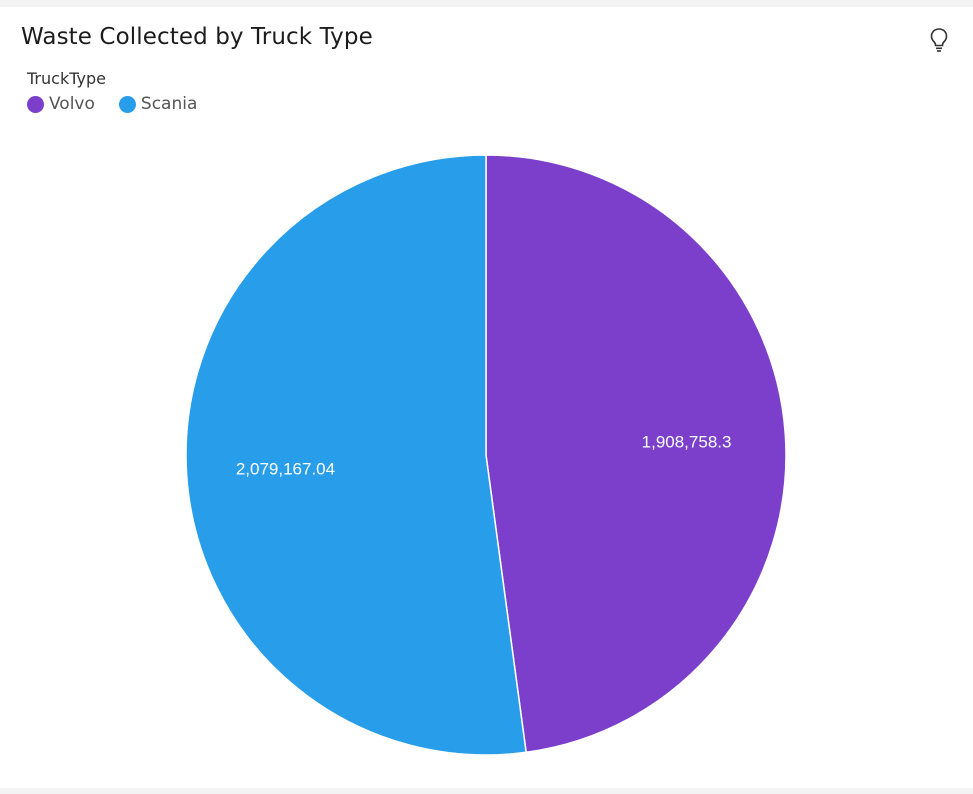 This screenshot has height=794, width=973. I want to click on insights-button, so click(939, 39).